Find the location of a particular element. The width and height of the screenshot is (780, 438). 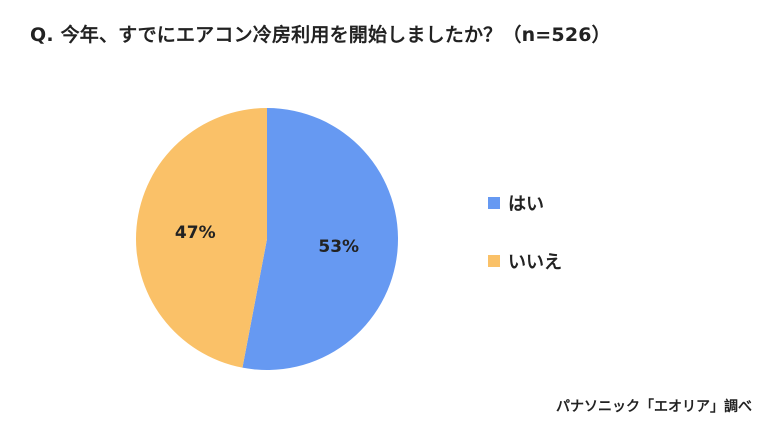

chart-title: Q. 今年、すでにエアコン冷房利用を開始しましたか？（n=526） is located at coordinates (320, 35).